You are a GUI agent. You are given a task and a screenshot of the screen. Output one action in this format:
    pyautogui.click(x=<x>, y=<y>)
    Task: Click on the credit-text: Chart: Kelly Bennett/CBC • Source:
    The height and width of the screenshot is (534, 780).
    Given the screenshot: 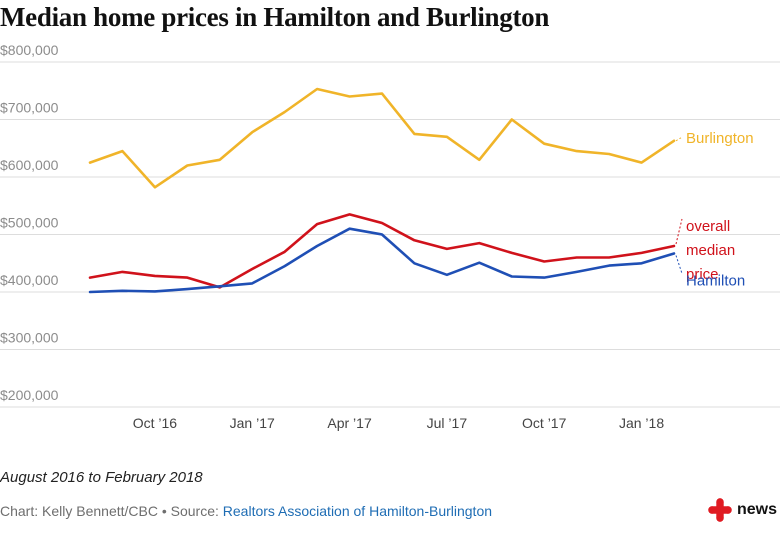 What is the action you would take?
    pyautogui.click(x=111, y=511)
    